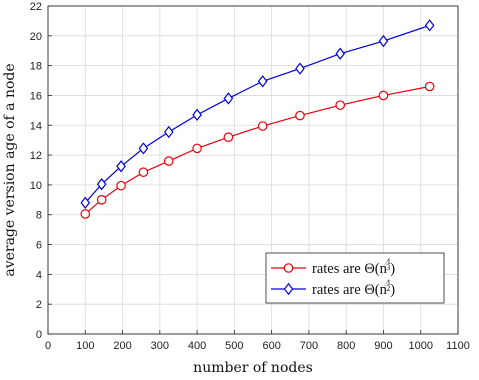  Describe the element at coordinates (160, 346) in the screenshot. I see `x-tick-label: 300` at that location.